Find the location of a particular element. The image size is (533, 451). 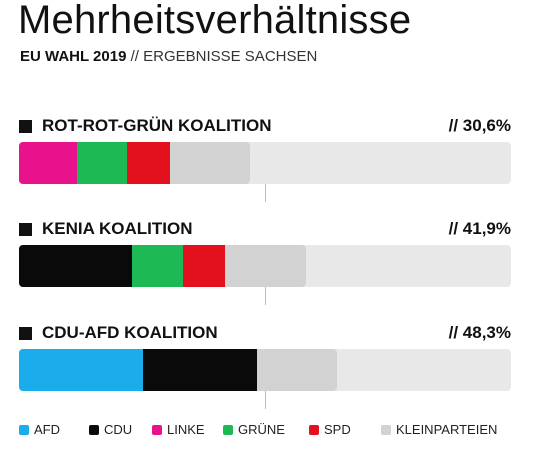

page-title: Mehrheitsverhältnisse is located at coordinates (215, 21).